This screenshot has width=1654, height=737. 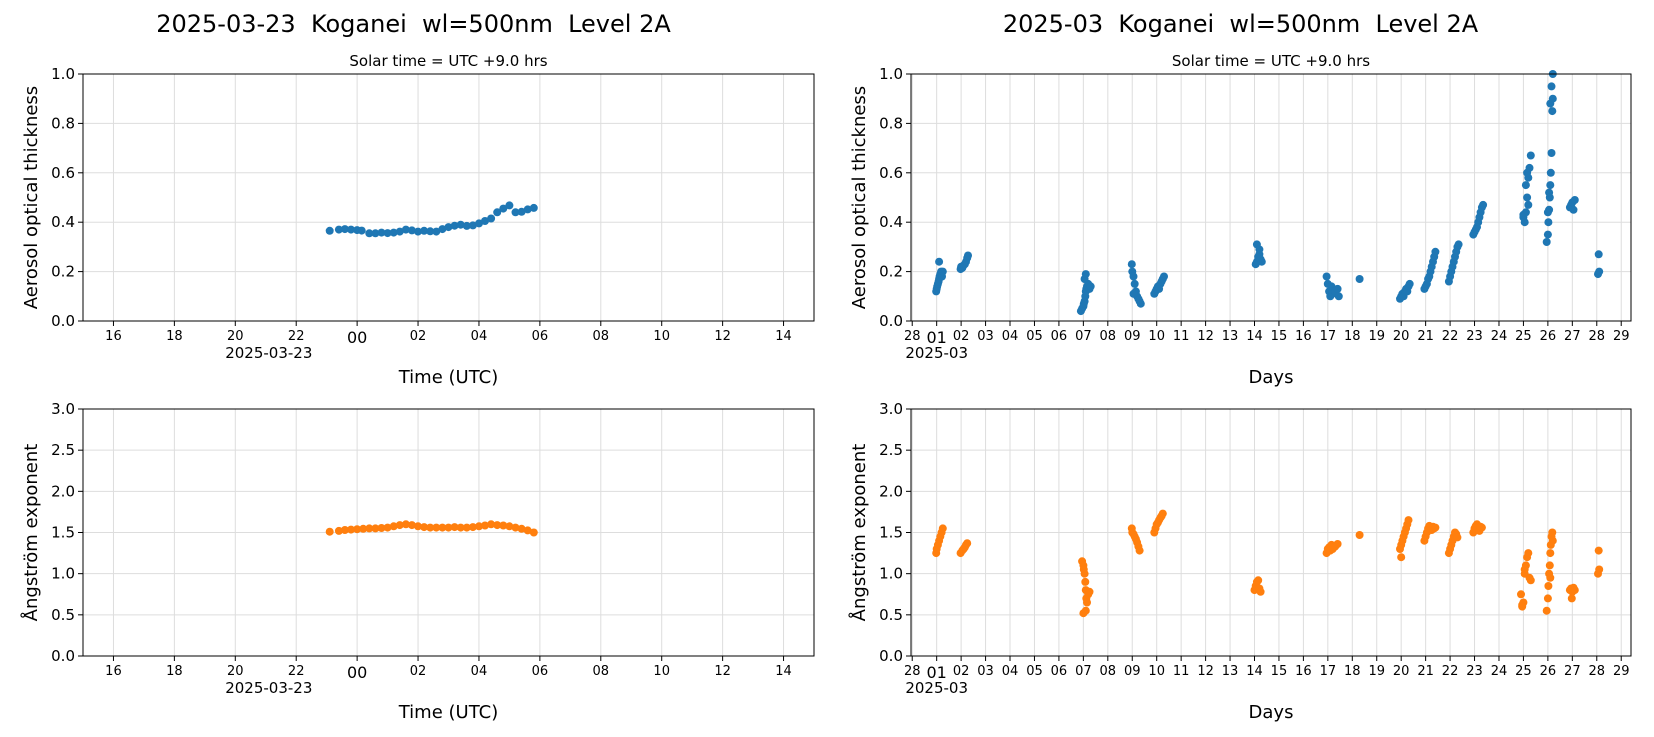 What do you see at coordinates (1474, 671) in the screenshot?
I see `x-tick-label: 23` at bounding box center [1474, 671].